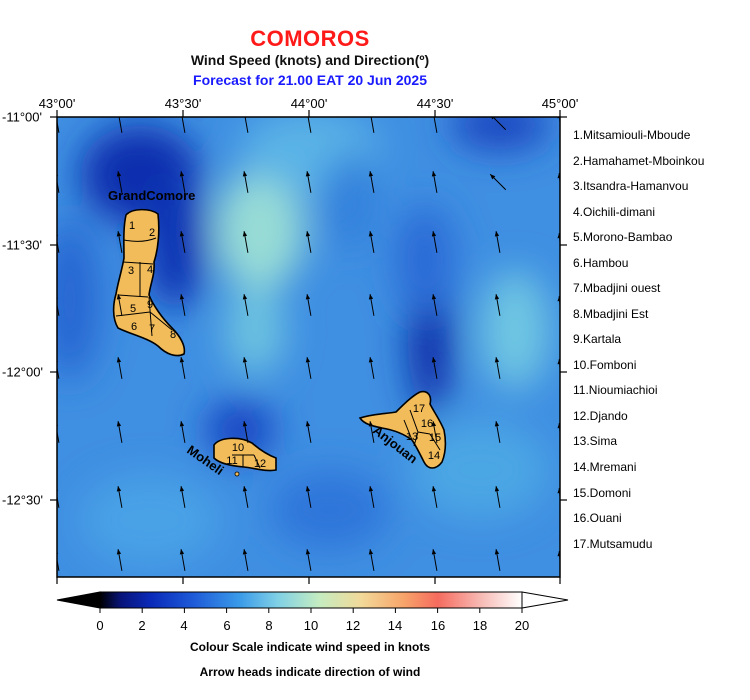 The image size is (750, 700). I want to click on colorbar-tick-label: 2, so click(142, 625).